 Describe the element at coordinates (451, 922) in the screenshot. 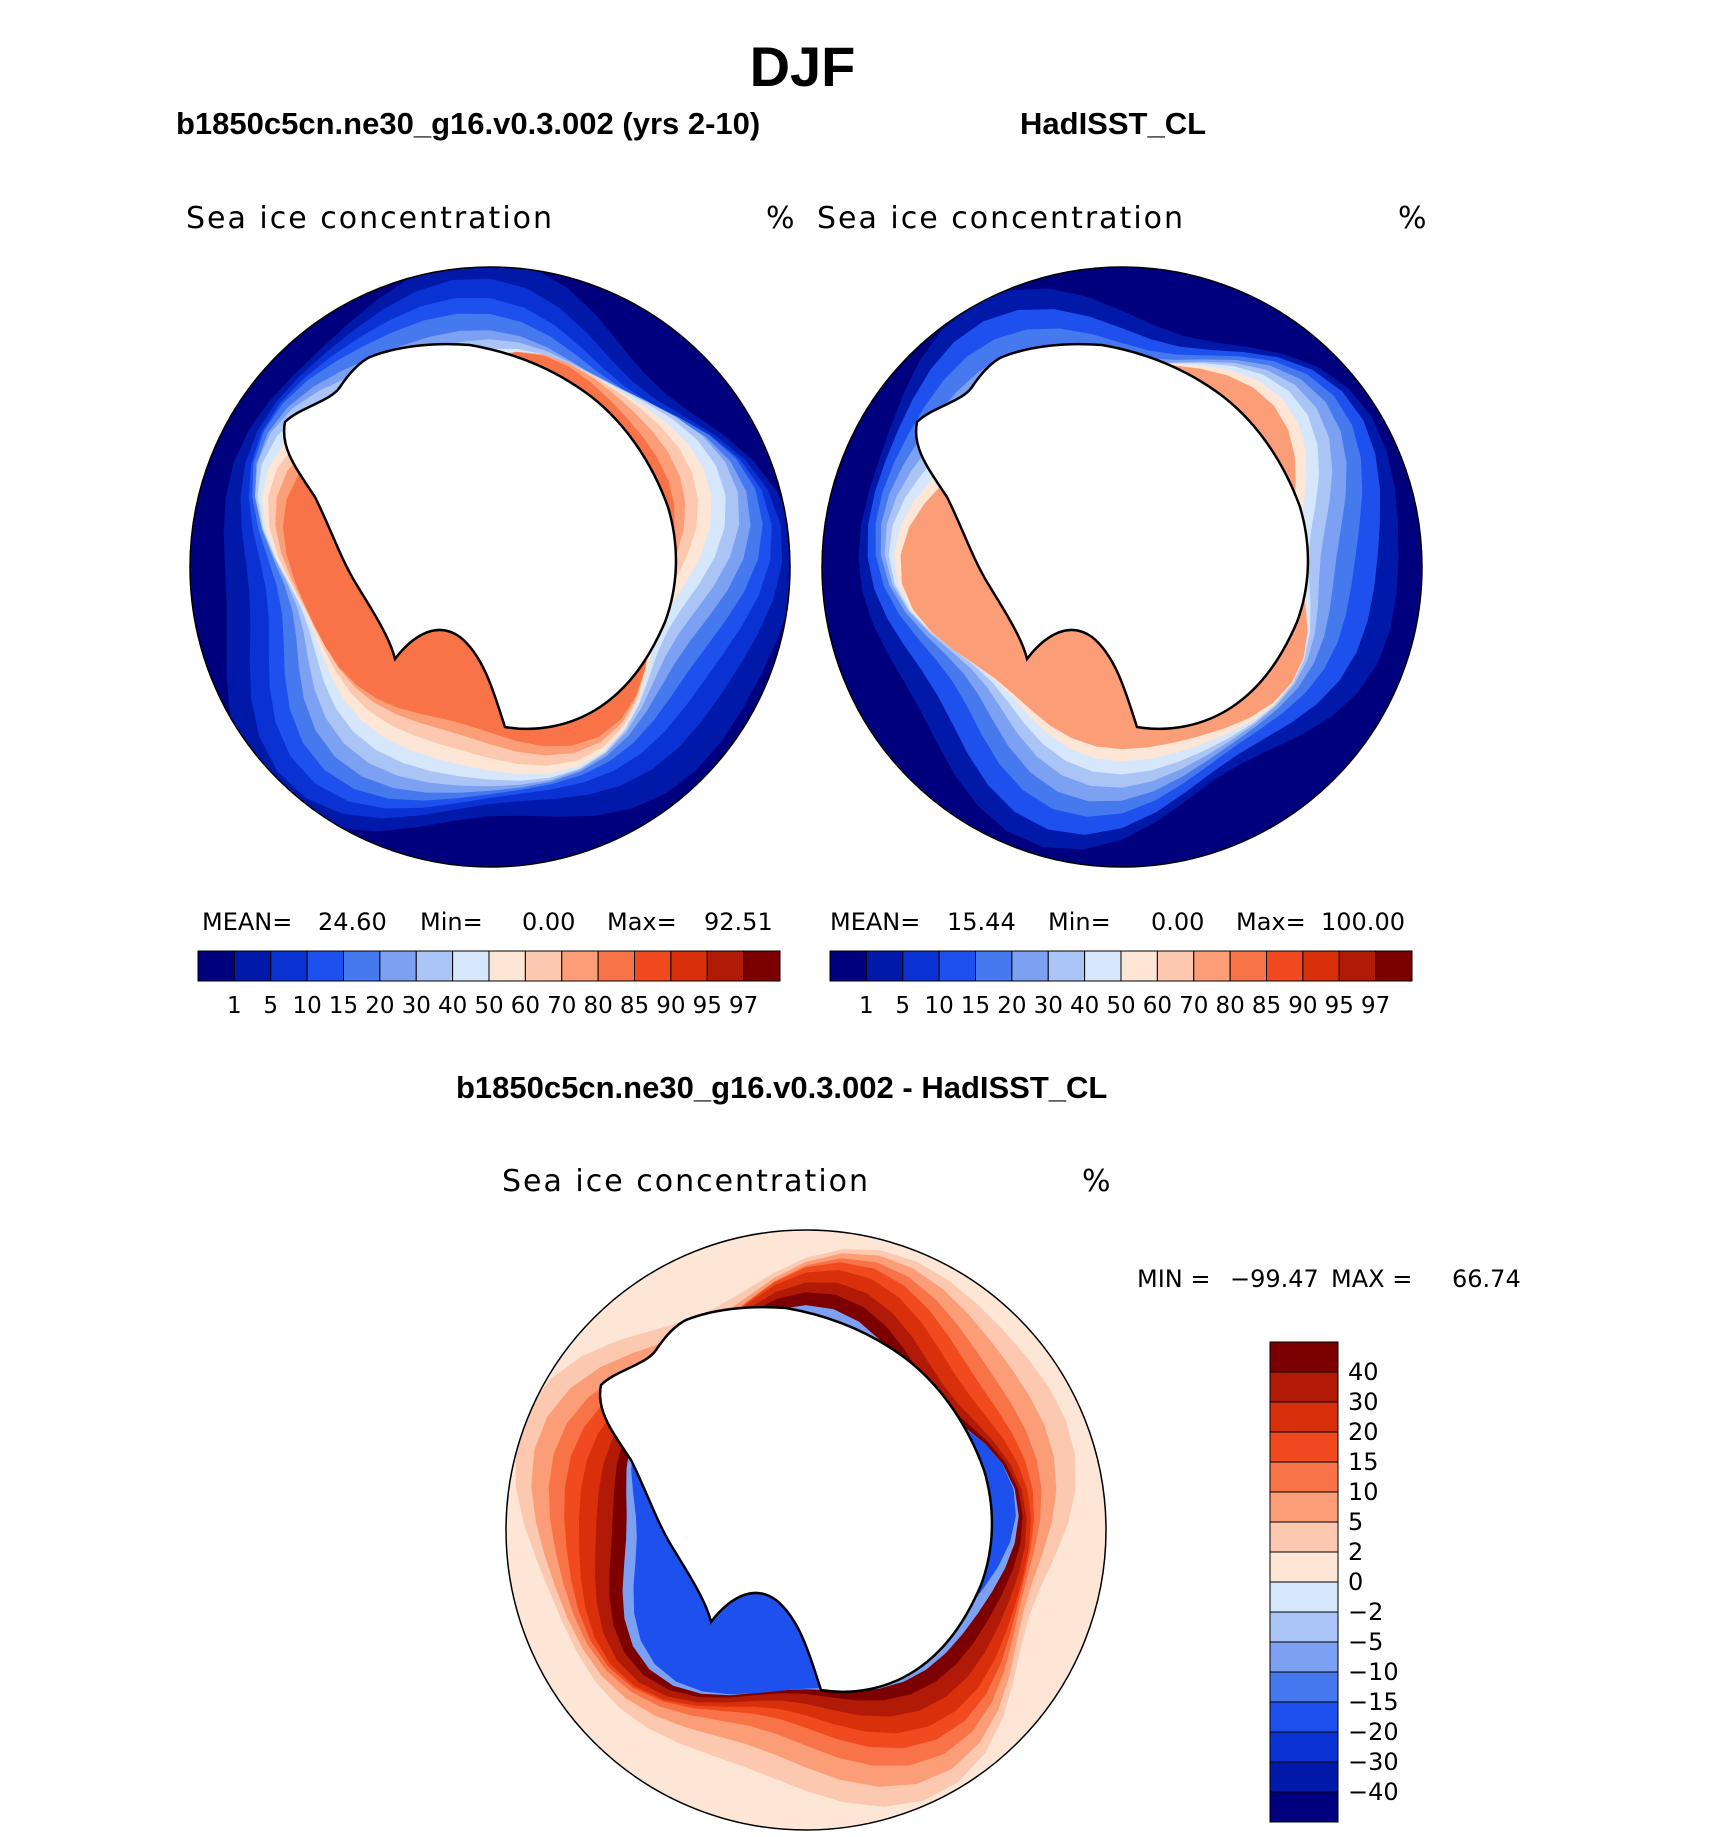

I see `panel-1-min-label: Min=` at that location.